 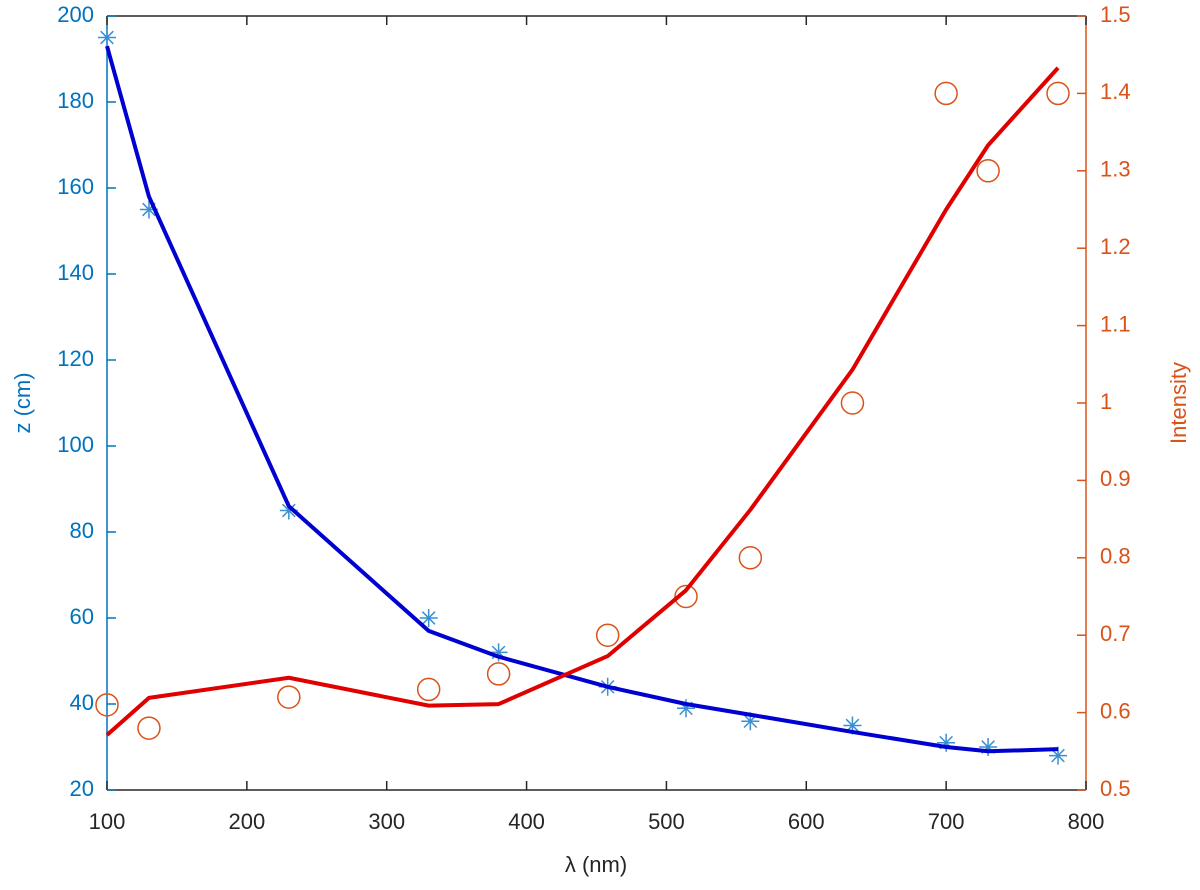 What do you see at coordinates (1115, 556) in the screenshot?
I see `y2-tick-label: 0.8` at bounding box center [1115, 556].